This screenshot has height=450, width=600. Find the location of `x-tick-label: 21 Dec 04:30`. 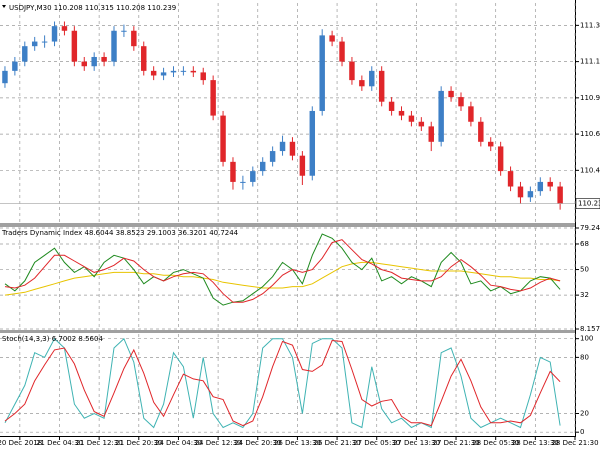

x-tick-label: 21 Dec 04:30 is located at coordinates (59, 443).